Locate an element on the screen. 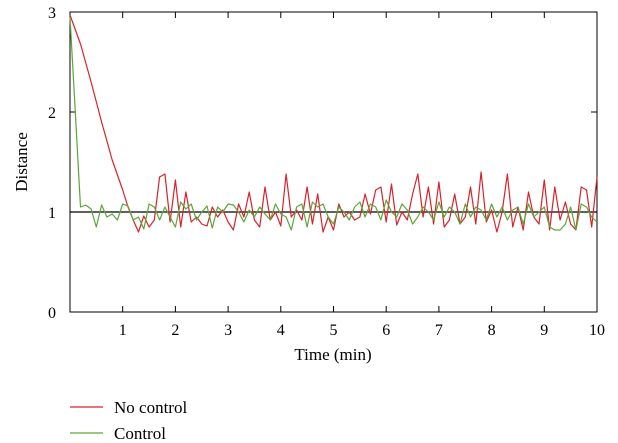 The width and height of the screenshot is (618, 443). y-tick-label: 3 is located at coordinates (52, 13).